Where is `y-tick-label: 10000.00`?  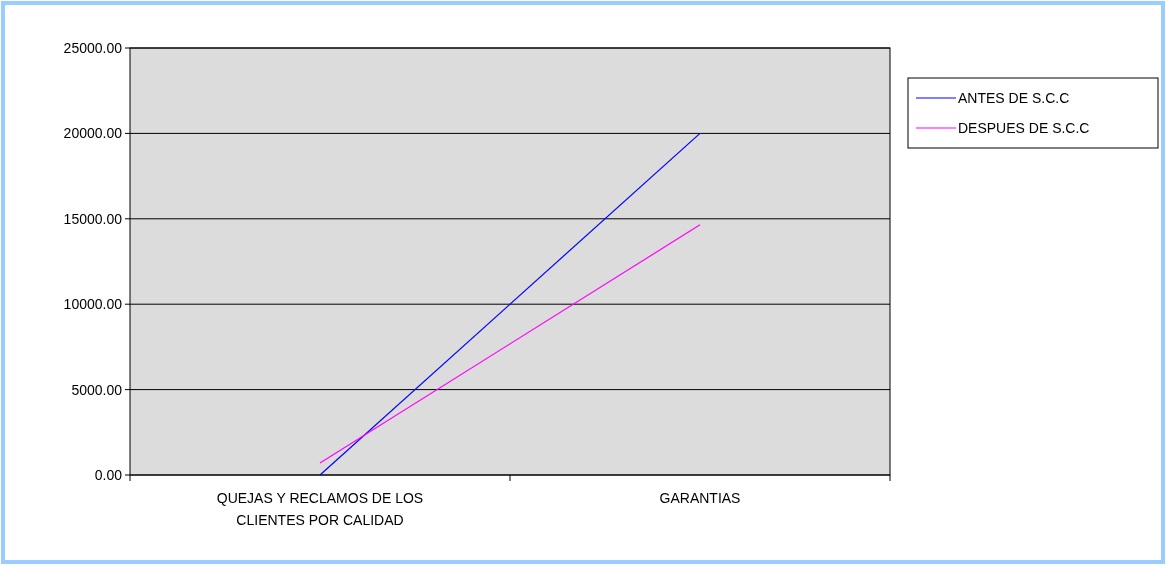 y-tick-label: 10000.00 is located at coordinates (93, 304).